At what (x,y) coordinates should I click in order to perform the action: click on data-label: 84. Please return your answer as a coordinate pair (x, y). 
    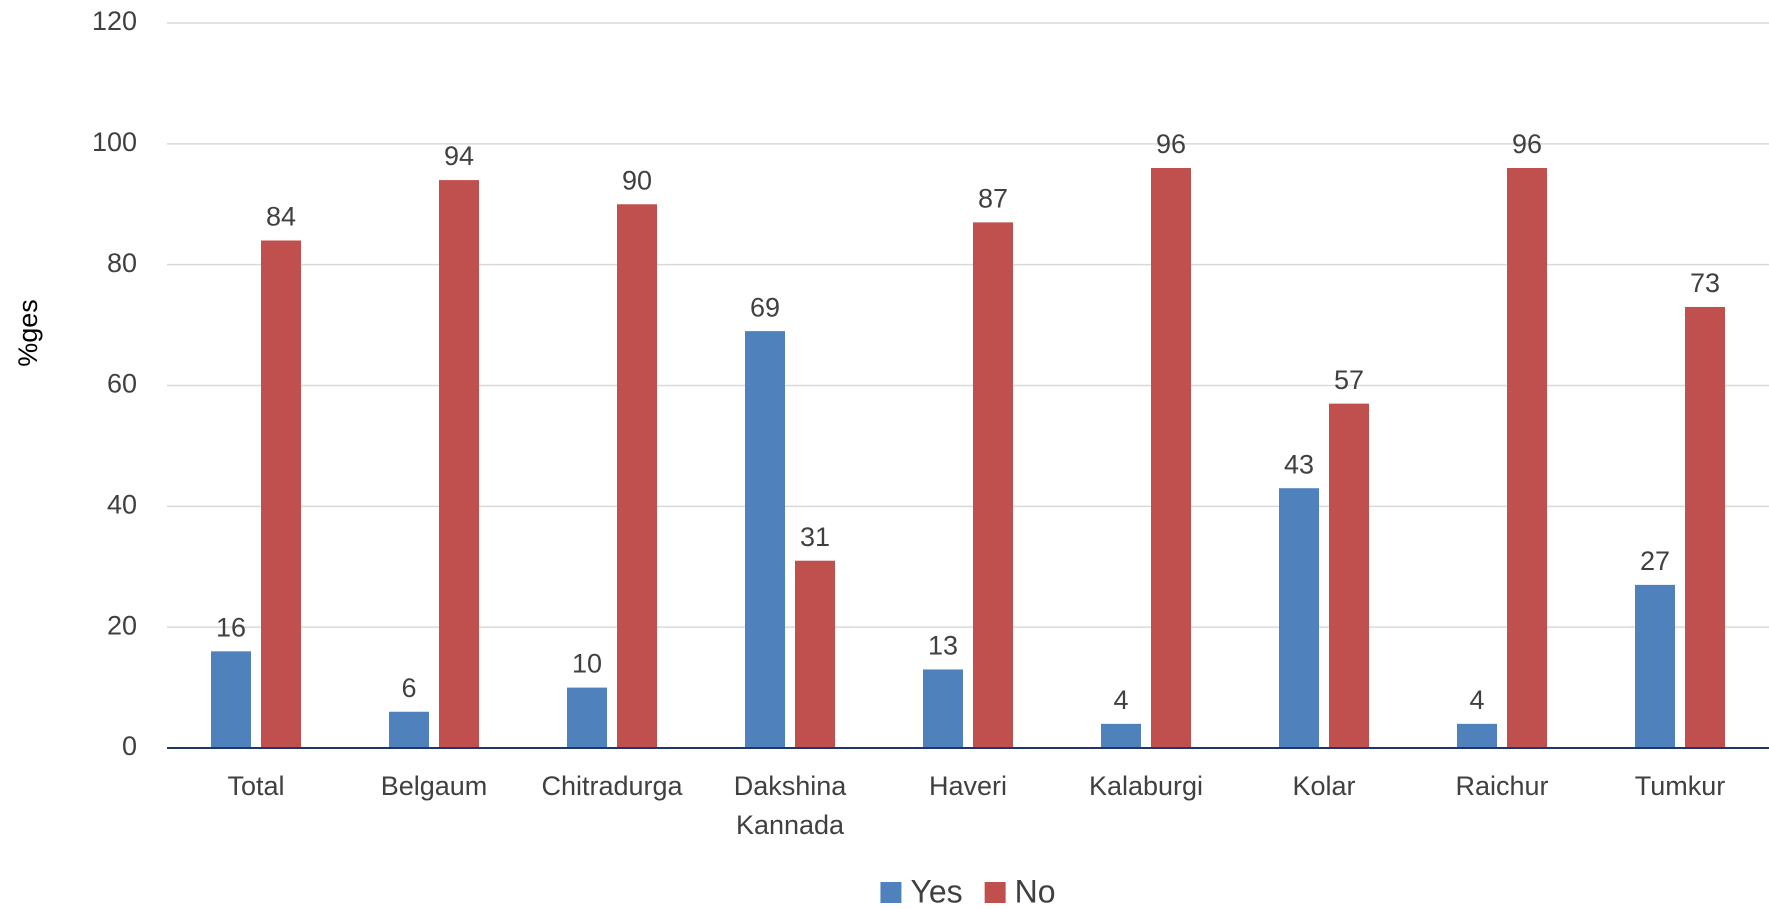
    Looking at the image, I should click on (281, 217).